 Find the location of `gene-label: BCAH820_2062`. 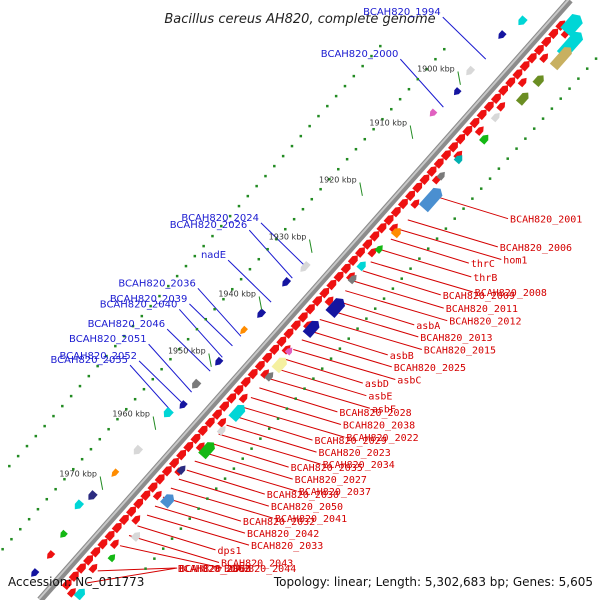

gene-label: BCAH820_2062 is located at coordinates (214, 569).